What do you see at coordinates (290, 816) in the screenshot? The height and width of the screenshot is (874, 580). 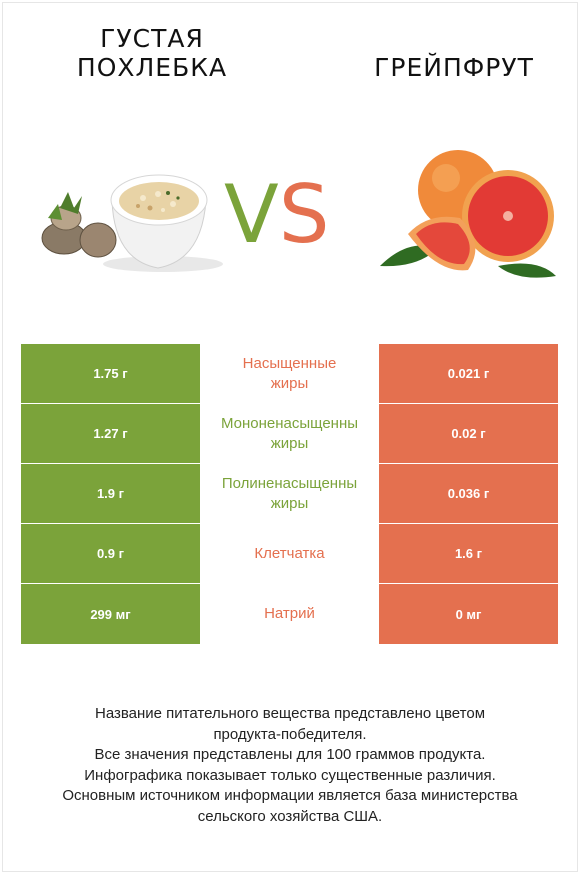 I see `footer-line: сельского хозяйства США.` at bounding box center [290, 816].